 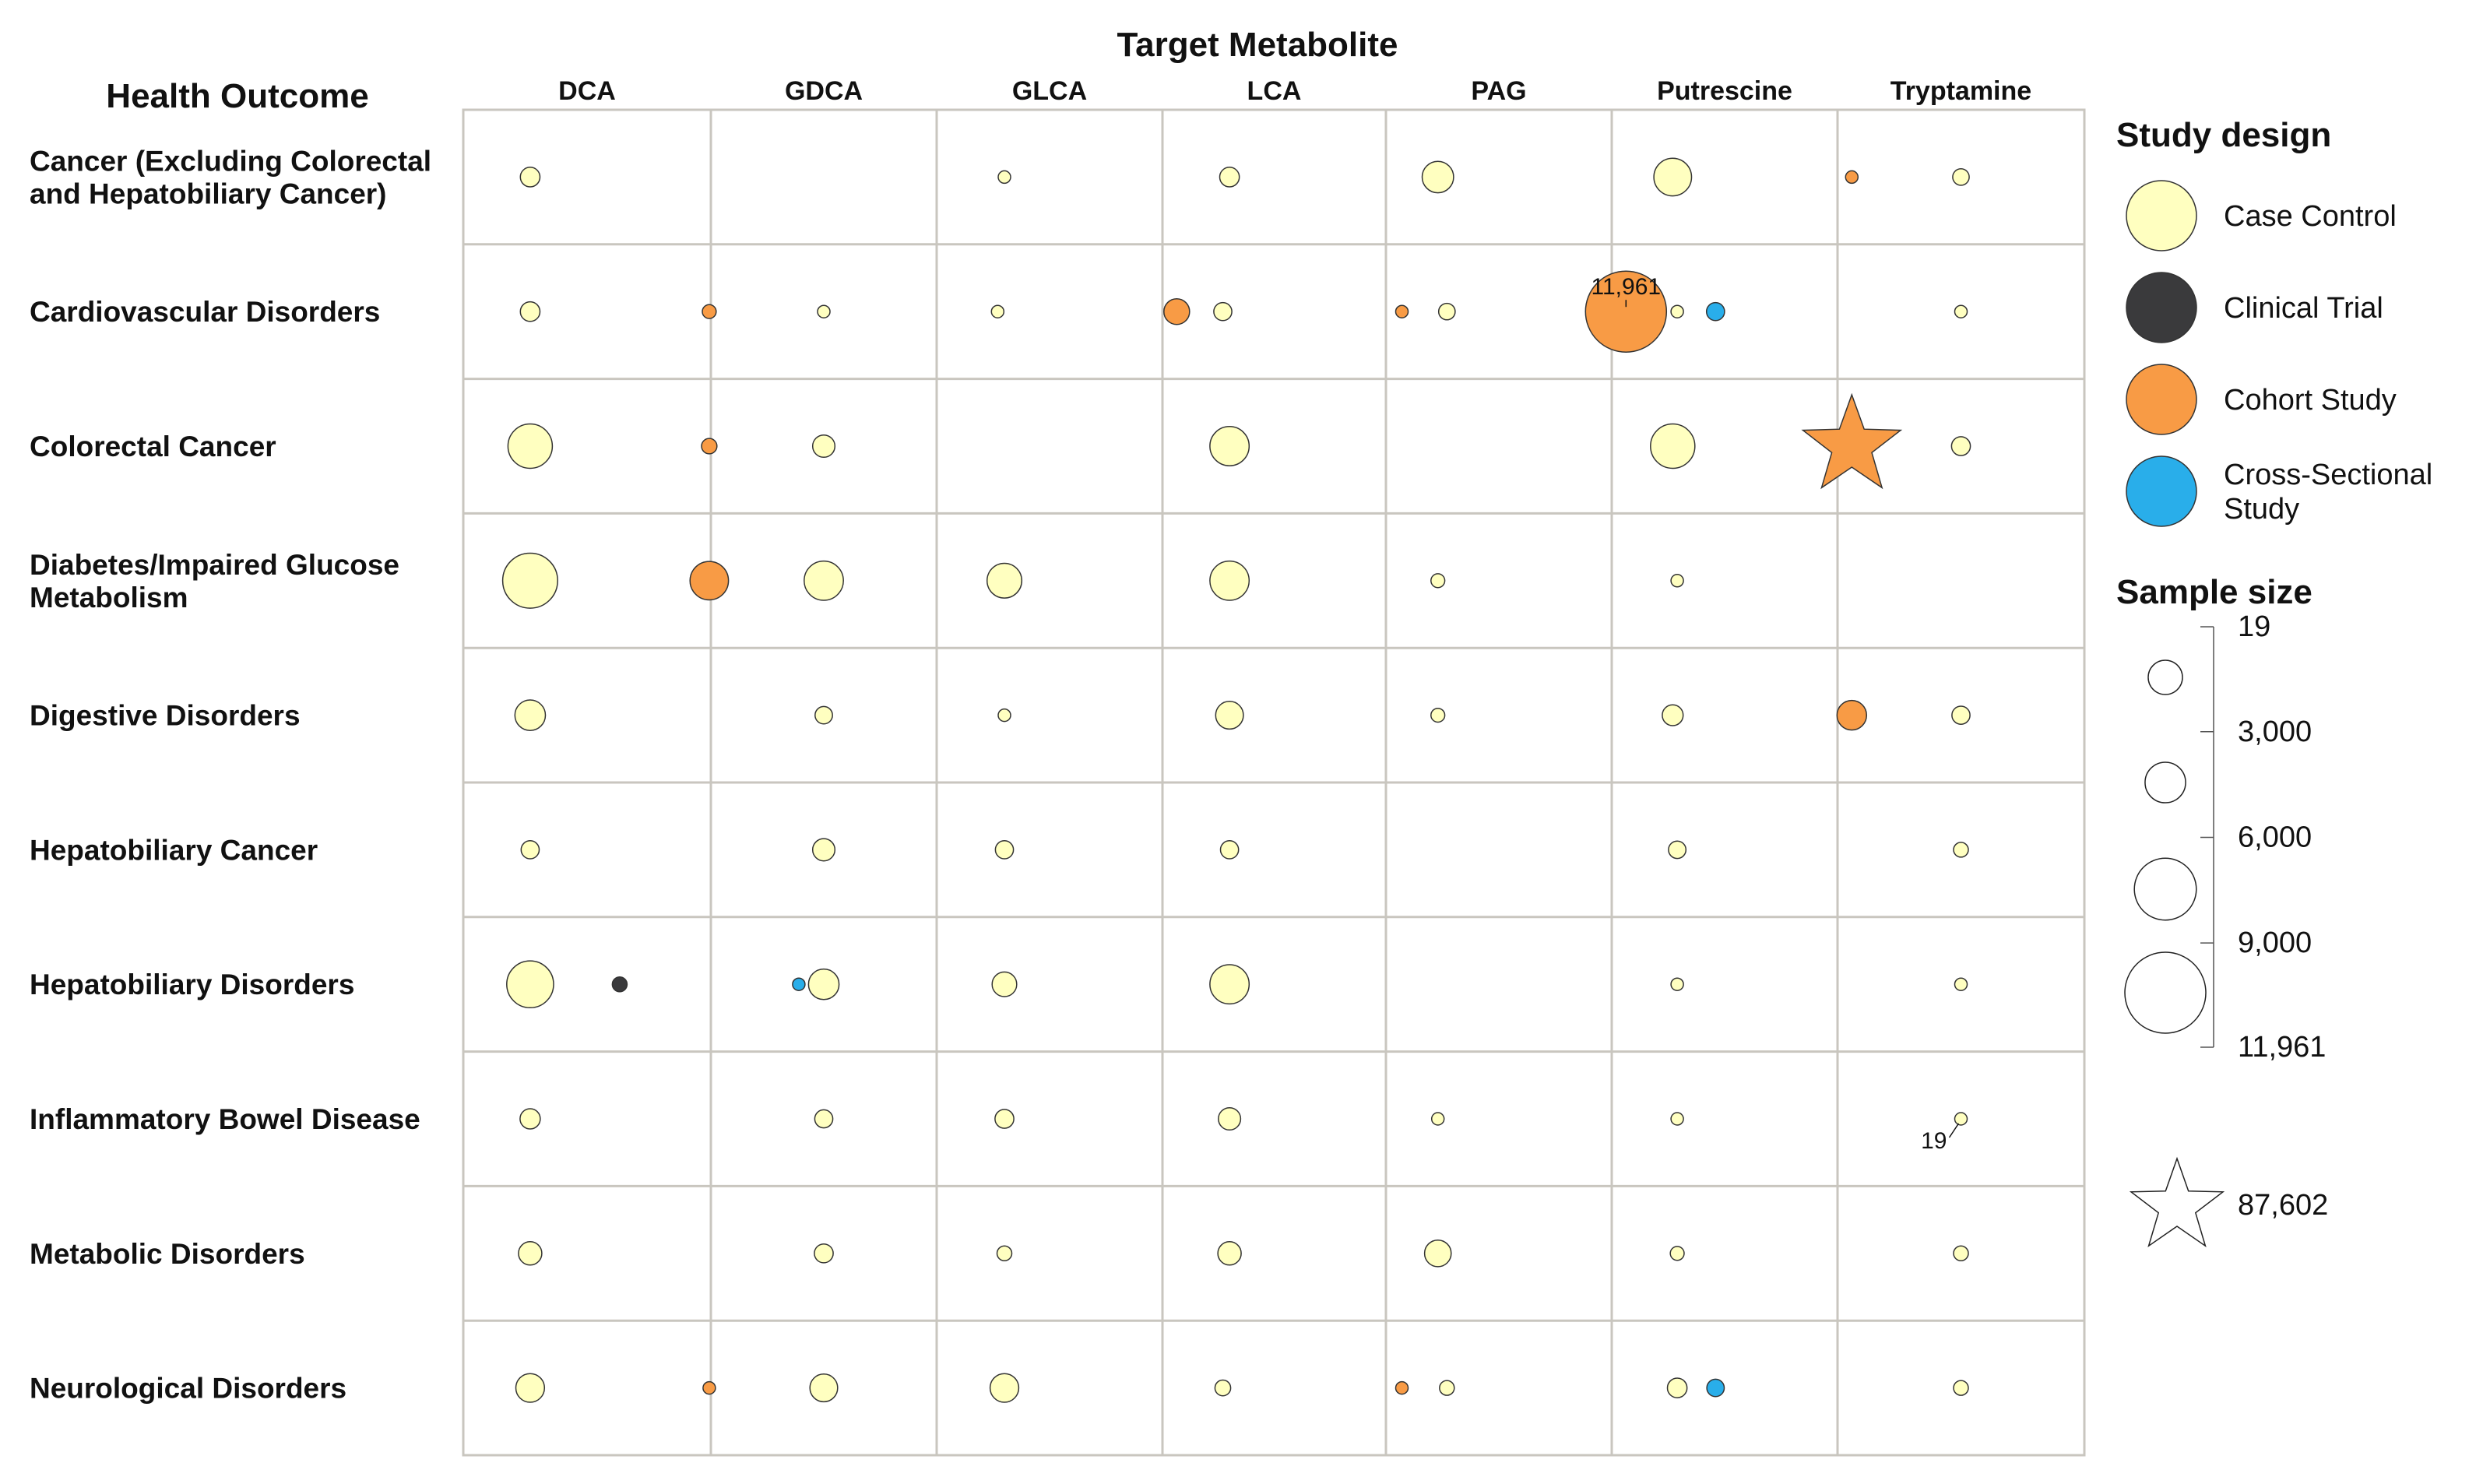 What do you see at coordinates (225, 1119) in the screenshot?
I see `row-label-inflammatory-bowel-disease: Inflammatory Bowel Disease` at bounding box center [225, 1119].